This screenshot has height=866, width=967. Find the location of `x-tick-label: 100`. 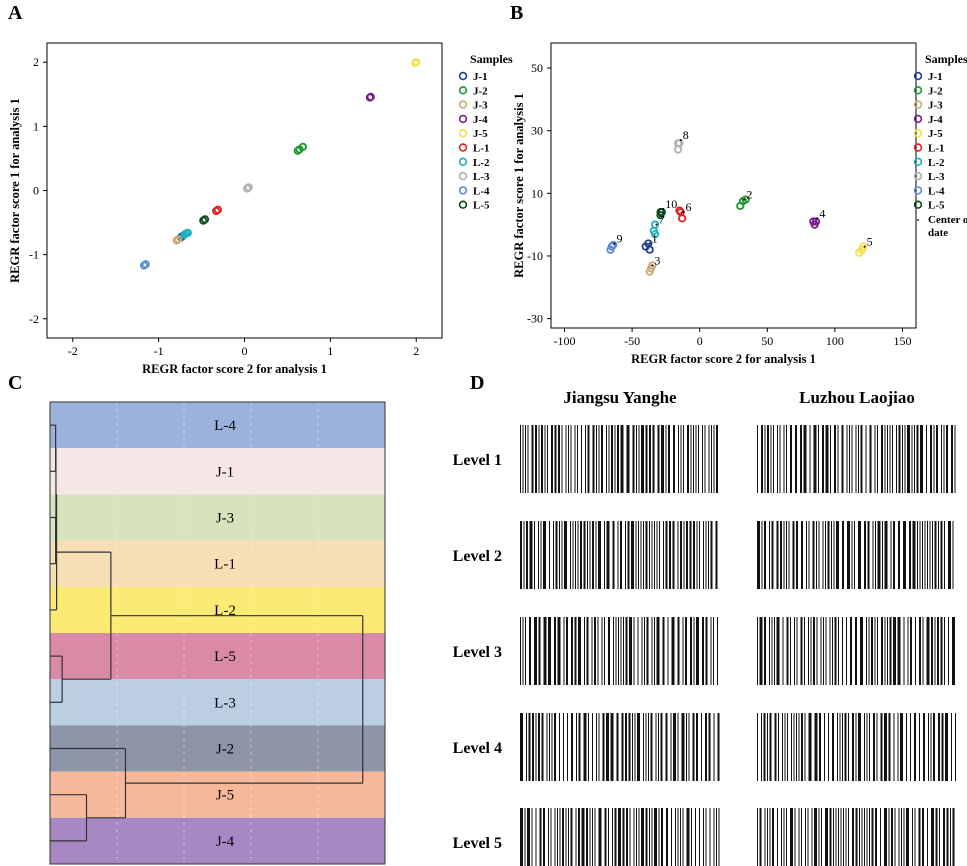

x-tick-label: 100 is located at coordinates (835, 341).